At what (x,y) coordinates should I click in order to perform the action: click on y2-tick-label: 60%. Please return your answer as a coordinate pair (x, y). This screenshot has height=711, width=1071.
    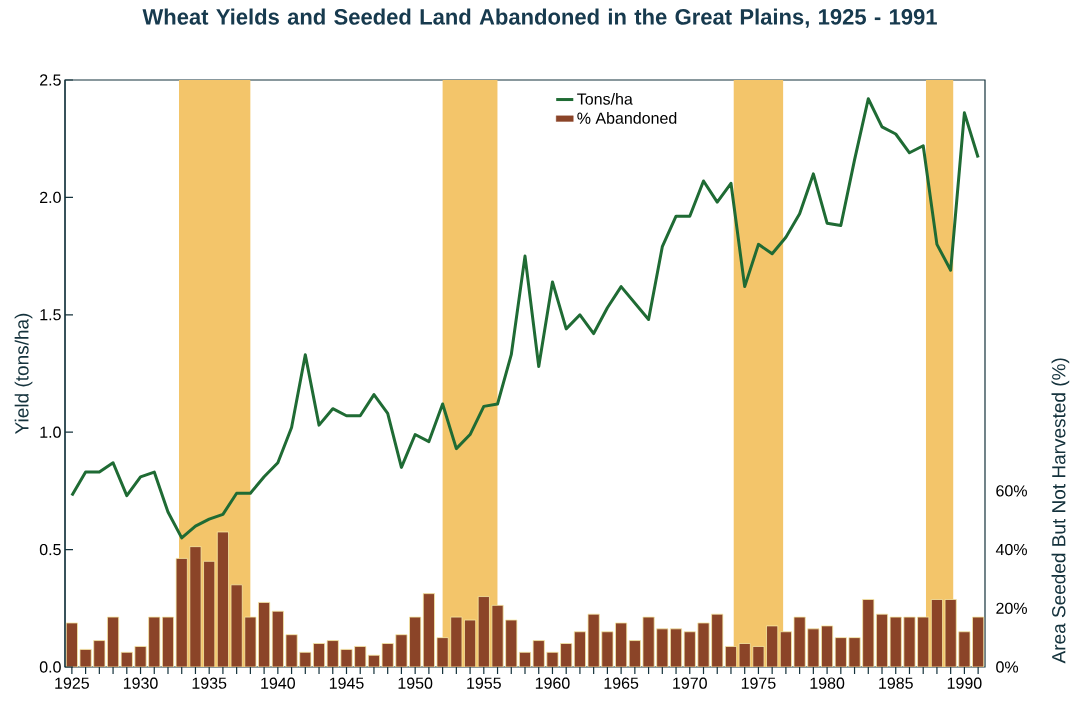
    Looking at the image, I should click on (1011, 491).